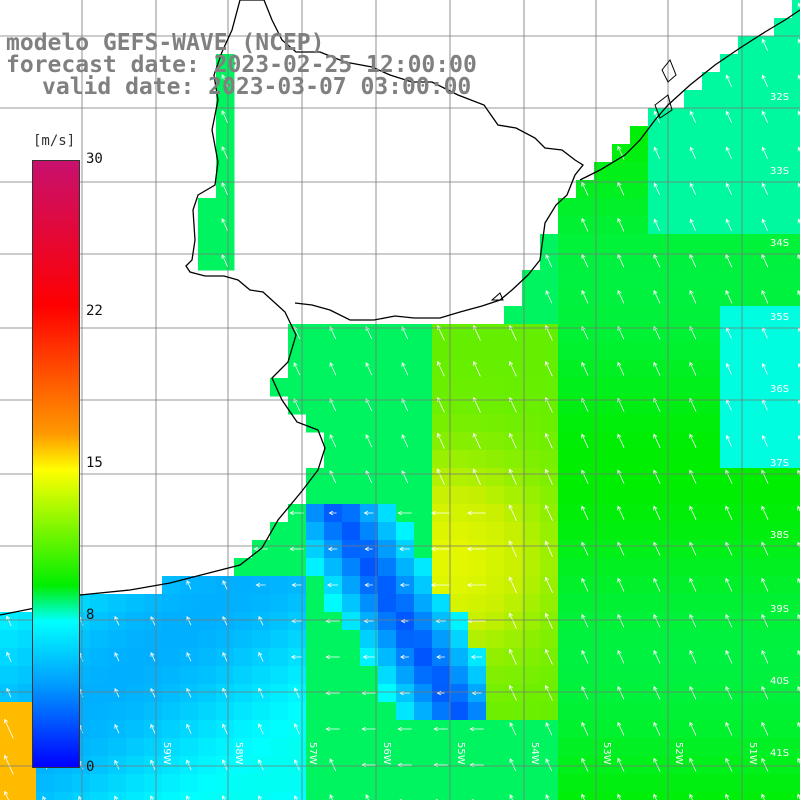  I want to click on colorbar-unit: [m/s], so click(54, 141).